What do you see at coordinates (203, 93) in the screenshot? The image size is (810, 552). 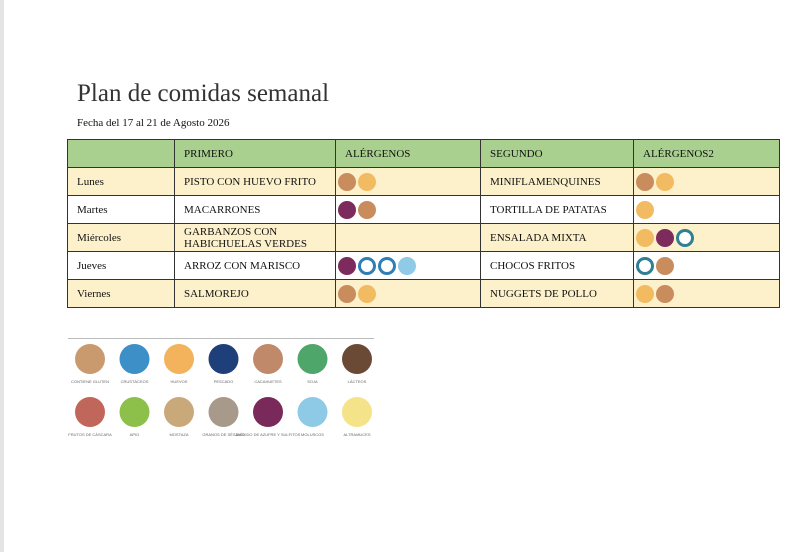 I see `title: Plan de comidas semanal` at bounding box center [203, 93].